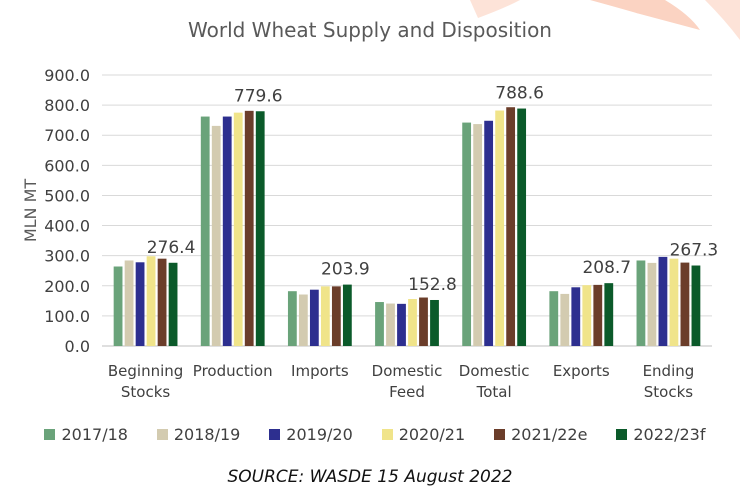 Image resolution: width=740 pixels, height=503 pixels. I want to click on legend-item: 2017/18, so click(86, 434).